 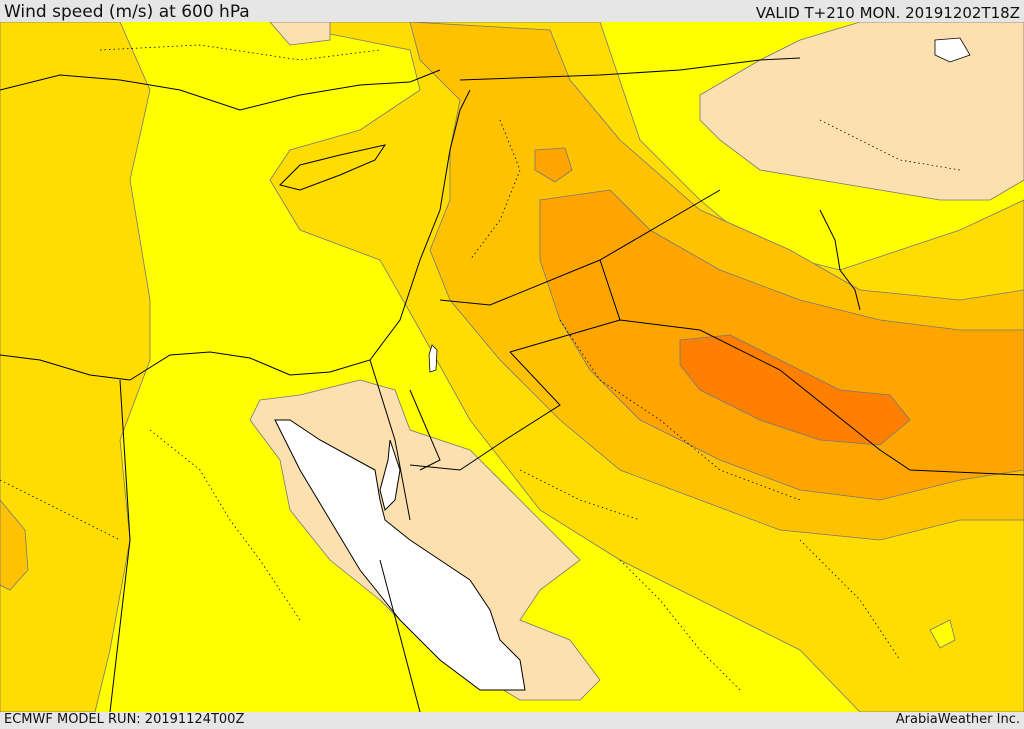 I want to click on dotted-egypt, so click(x=225, y=525).